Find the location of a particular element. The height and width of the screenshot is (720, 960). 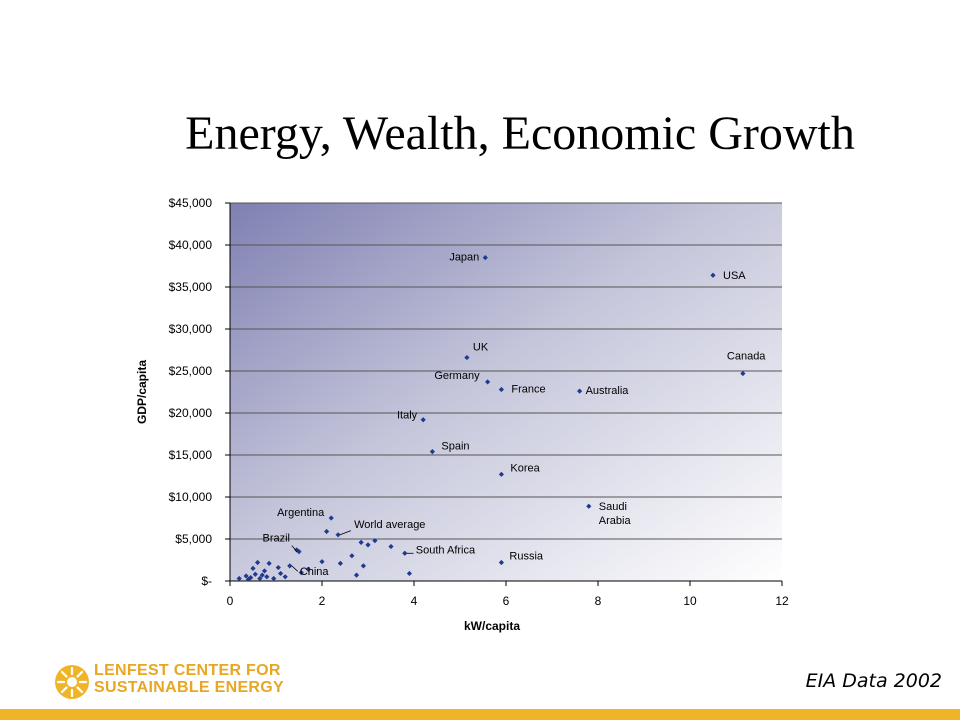

x-tick-label: 2 is located at coordinates (322, 601).